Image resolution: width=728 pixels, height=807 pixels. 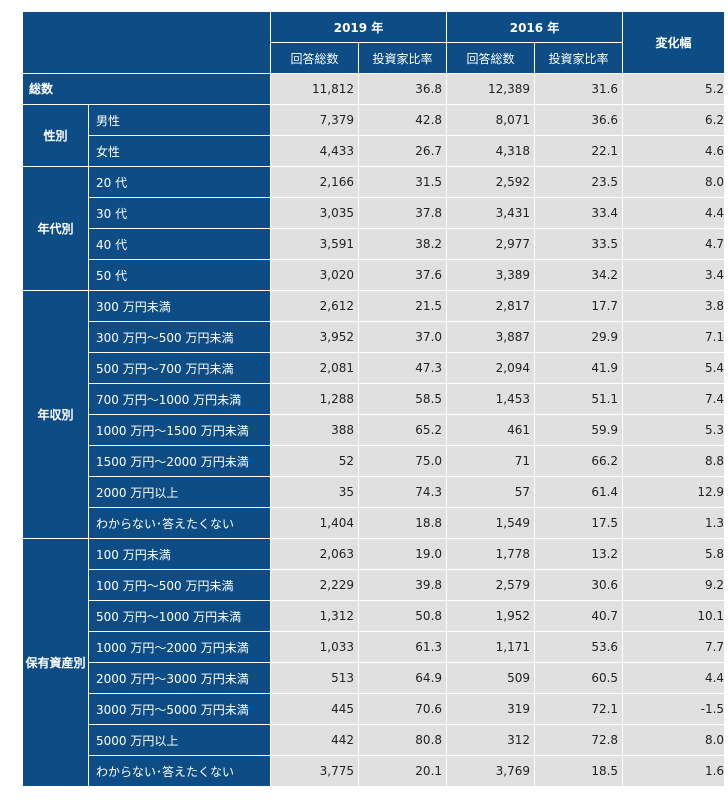 I want to click on row-label: 女性, so click(x=179, y=151).